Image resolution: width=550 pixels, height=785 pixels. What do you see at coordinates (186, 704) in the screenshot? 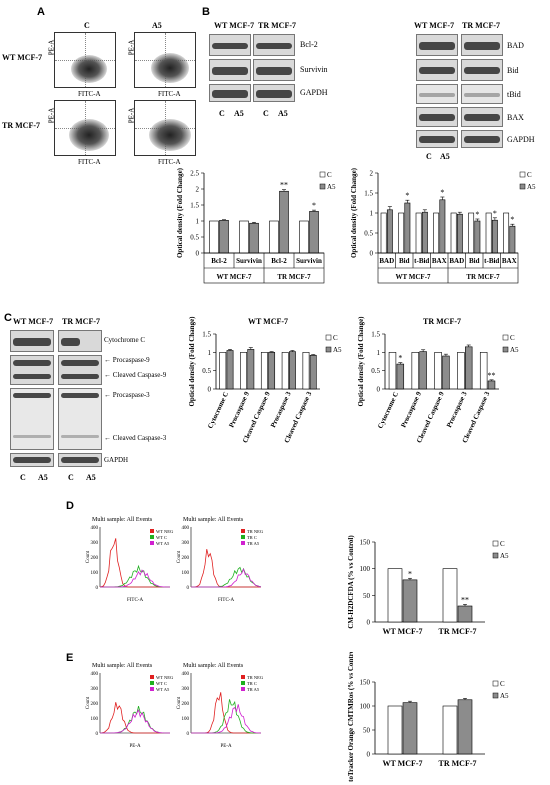
I see `y-tick-label: 200` at bounding box center [186, 704].